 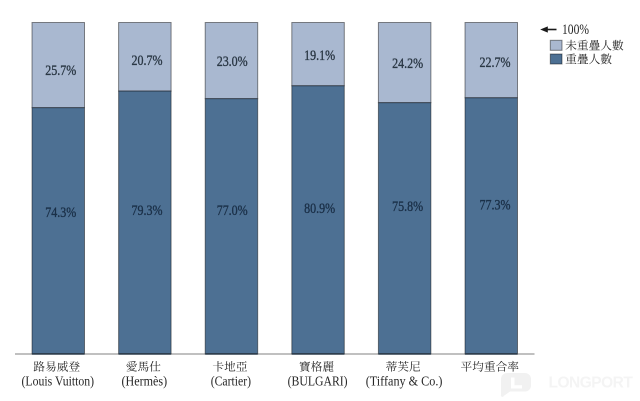 What do you see at coordinates (495, 63) in the screenshot?
I see `svg-text: 22.7%` at bounding box center [495, 63].